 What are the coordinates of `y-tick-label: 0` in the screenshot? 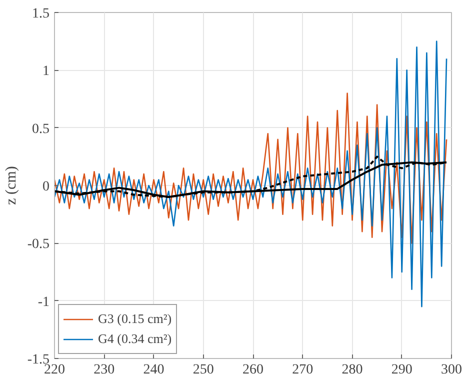 It's located at (46, 187).